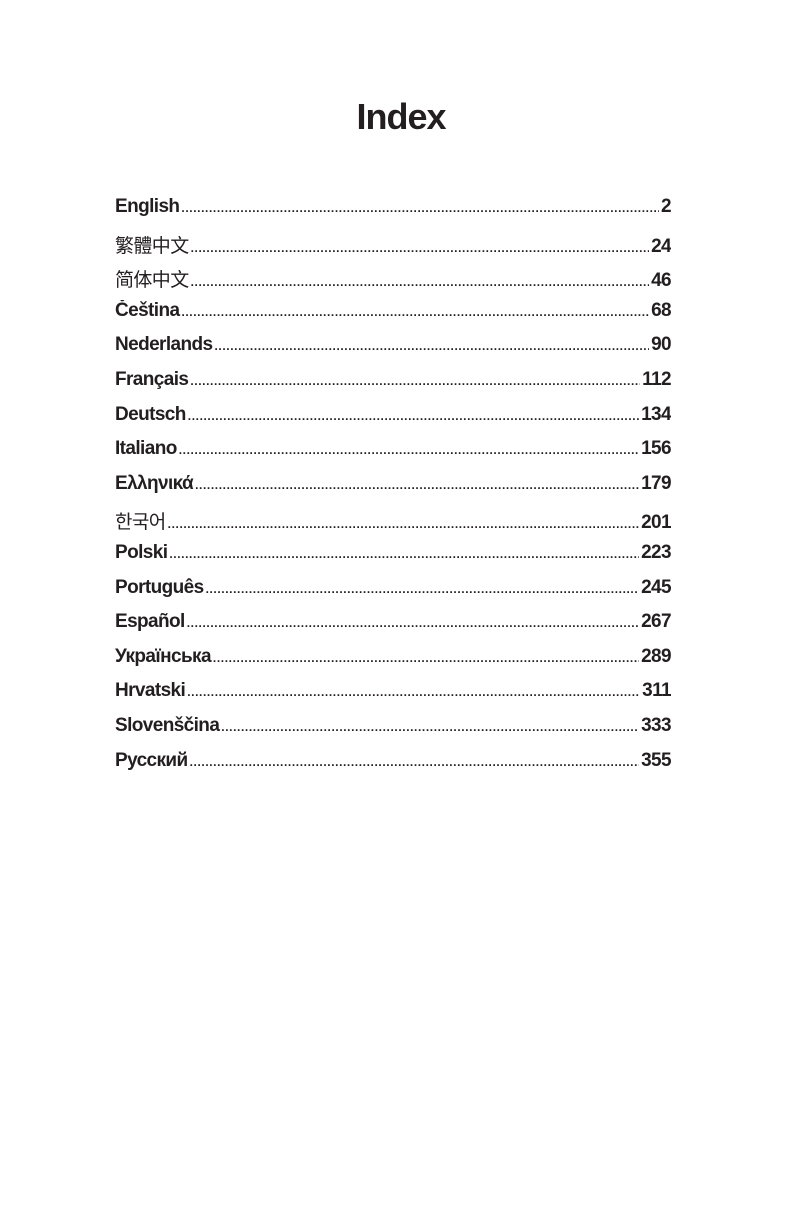 The width and height of the screenshot is (802, 1207). What do you see at coordinates (656, 725) in the screenshot?
I see `entry-page-number: 333` at bounding box center [656, 725].